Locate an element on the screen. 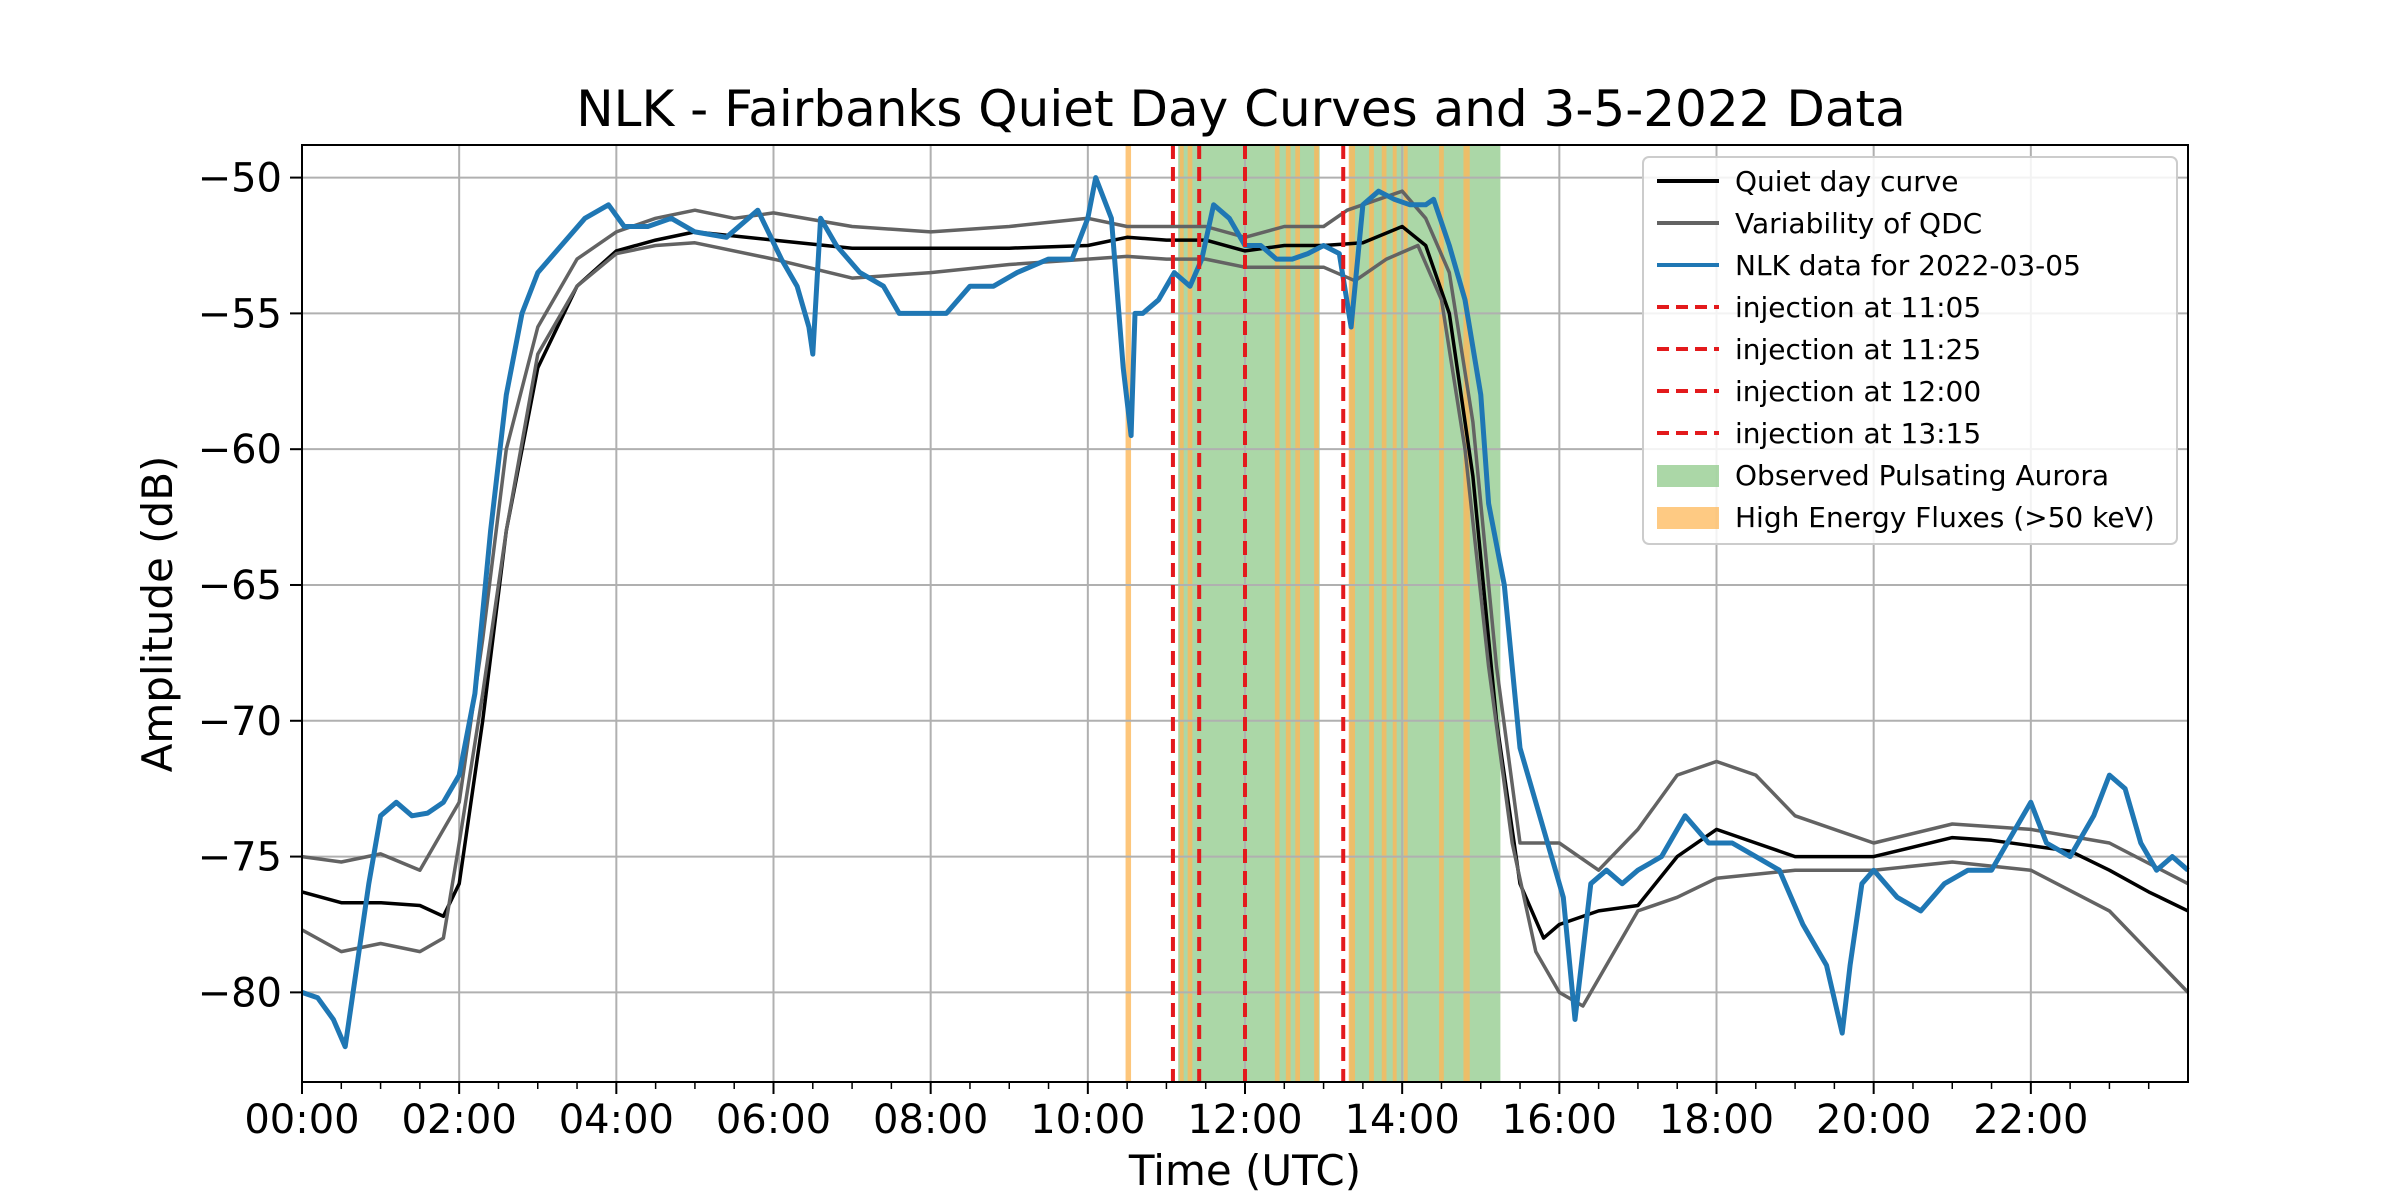 Image resolution: width=2400 pixels, height=1200 pixels. x-axis-label: Time (UTC) is located at coordinates (1244, 1170).